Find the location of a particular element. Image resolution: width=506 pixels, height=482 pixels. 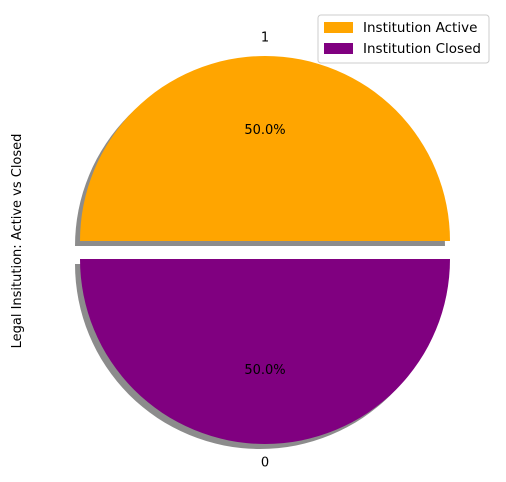

pie-labels: 50.0% 1 50.0% 0 is located at coordinates (264, 251).